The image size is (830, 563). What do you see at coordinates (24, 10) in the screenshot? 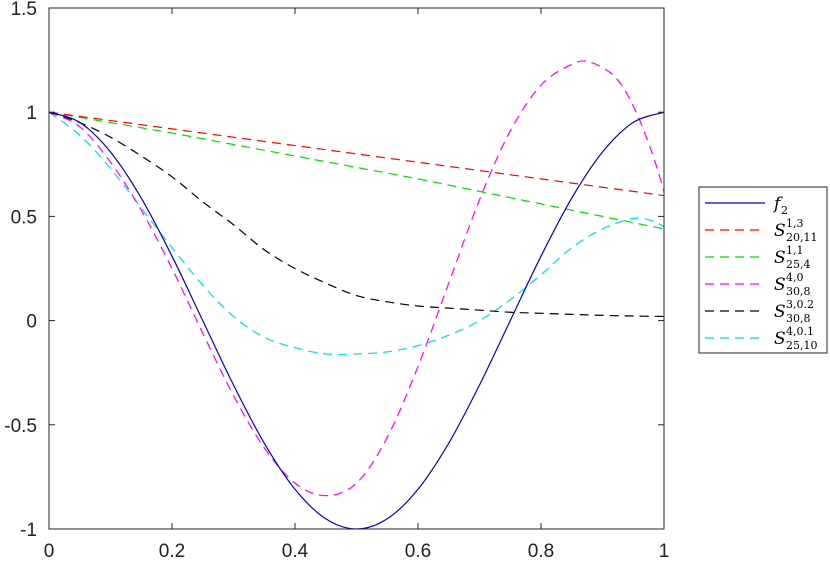
I see `y-tick-label: 1.5` at bounding box center [24, 10].